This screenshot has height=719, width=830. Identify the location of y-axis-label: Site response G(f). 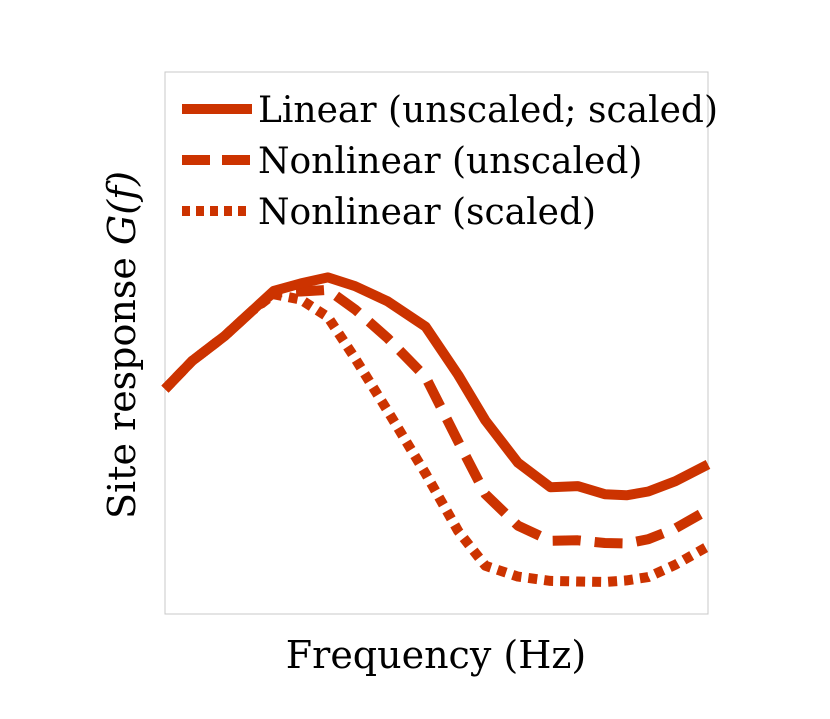
(122, 345).